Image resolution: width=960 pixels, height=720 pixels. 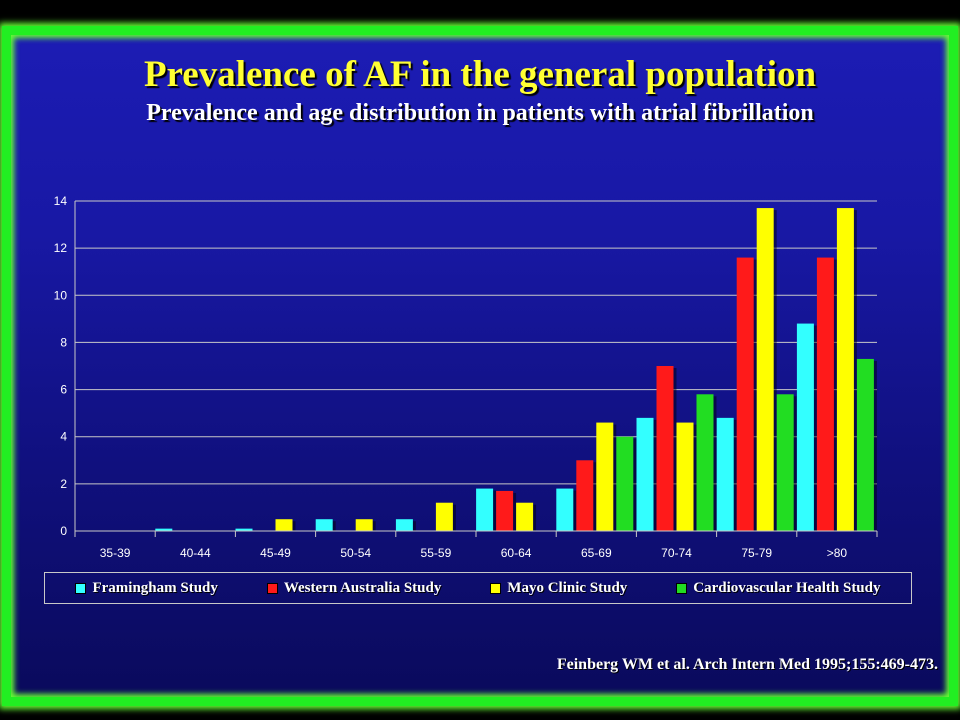 What do you see at coordinates (355, 553) in the screenshot?
I see `x-tick-label: 50-54` at bounding box center [355, 553].